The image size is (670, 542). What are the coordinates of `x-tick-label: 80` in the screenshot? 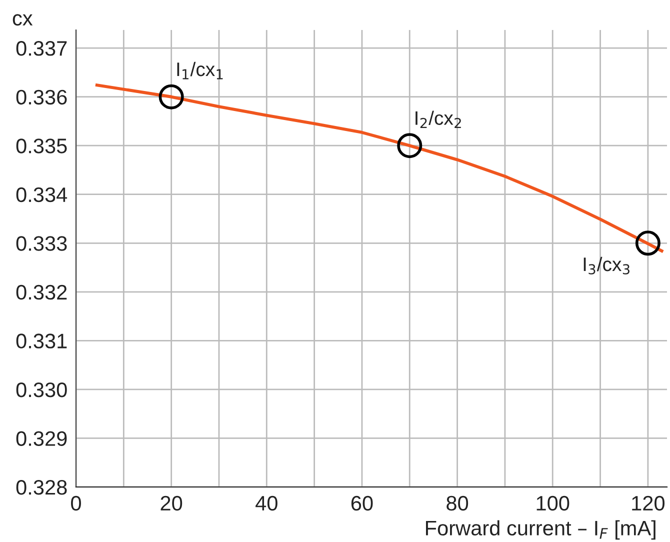 It's located at (457, 503).